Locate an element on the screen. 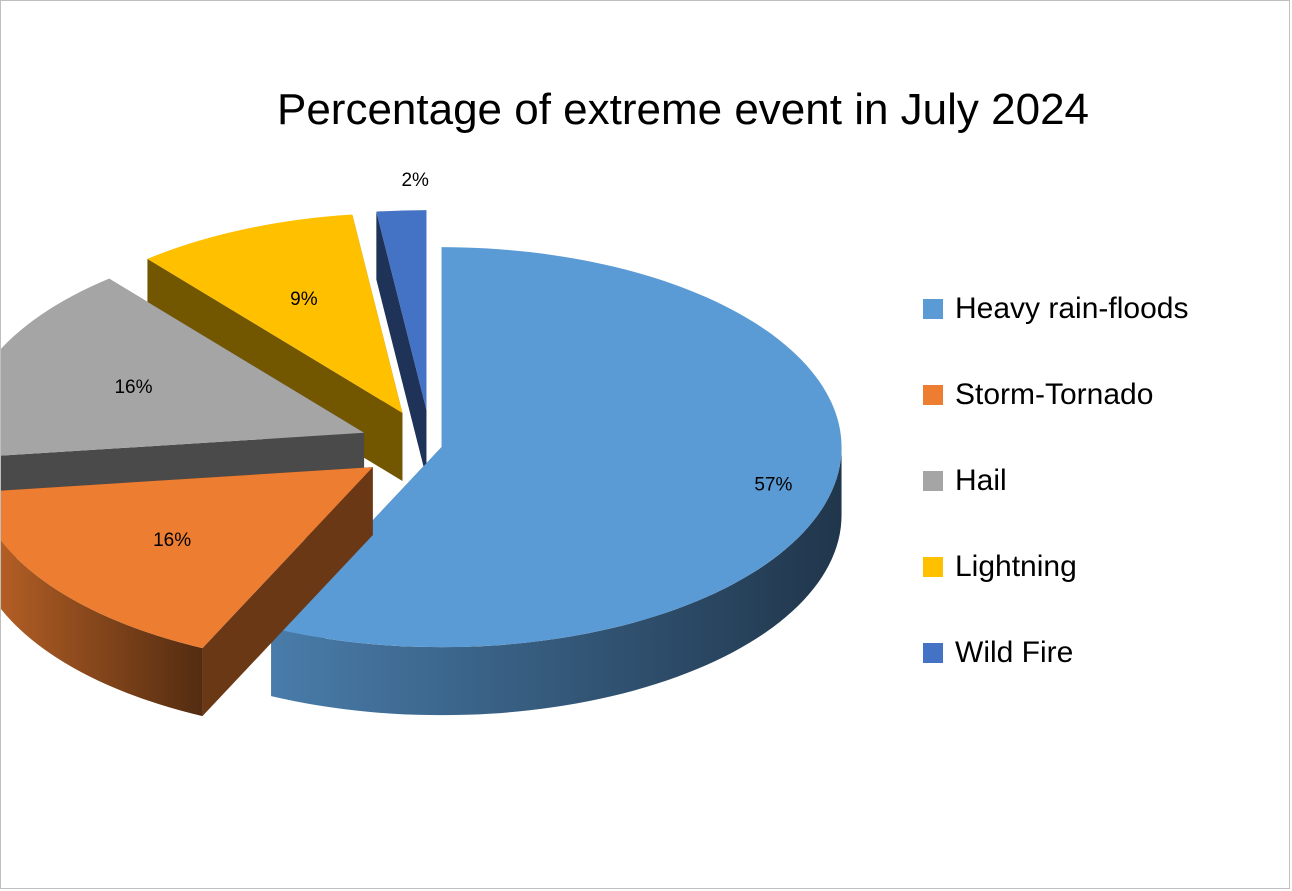  data-label-storm-tornado: 16% is located at coordinates (172, 540).